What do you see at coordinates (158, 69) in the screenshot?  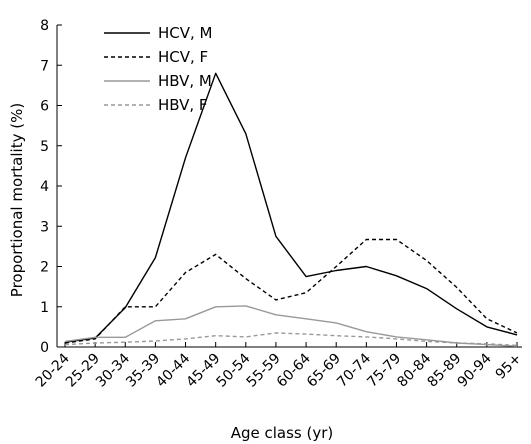 I see `legend: HCV, M HCV, F HBV, M HBV, F` at bounding box center [158, 69].